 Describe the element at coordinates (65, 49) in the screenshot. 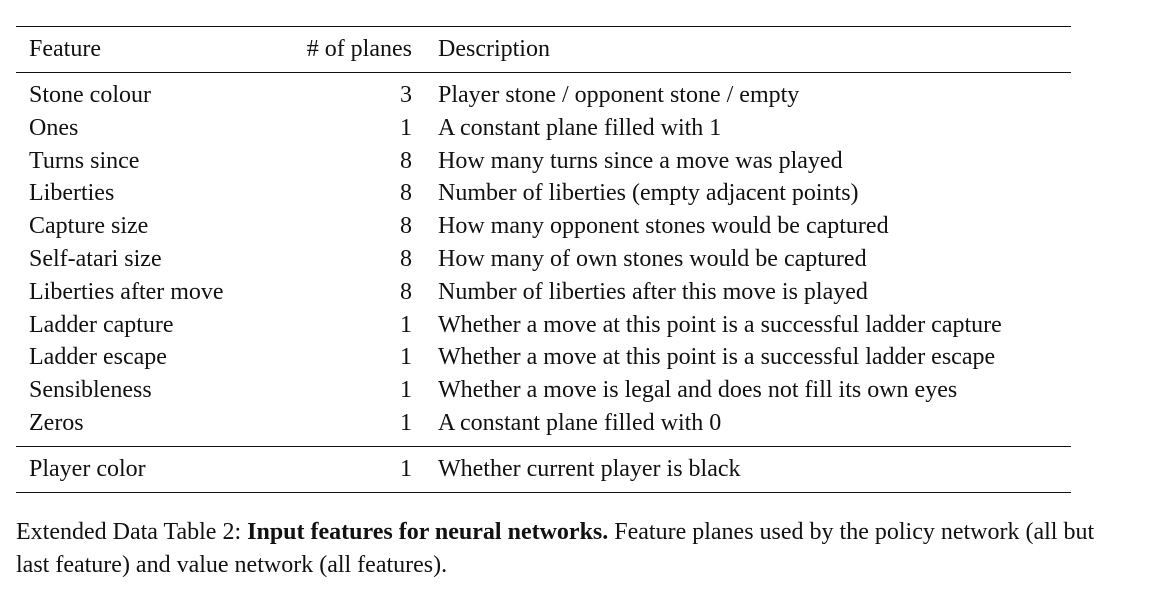

I see `header-feature: Feature` at that location.